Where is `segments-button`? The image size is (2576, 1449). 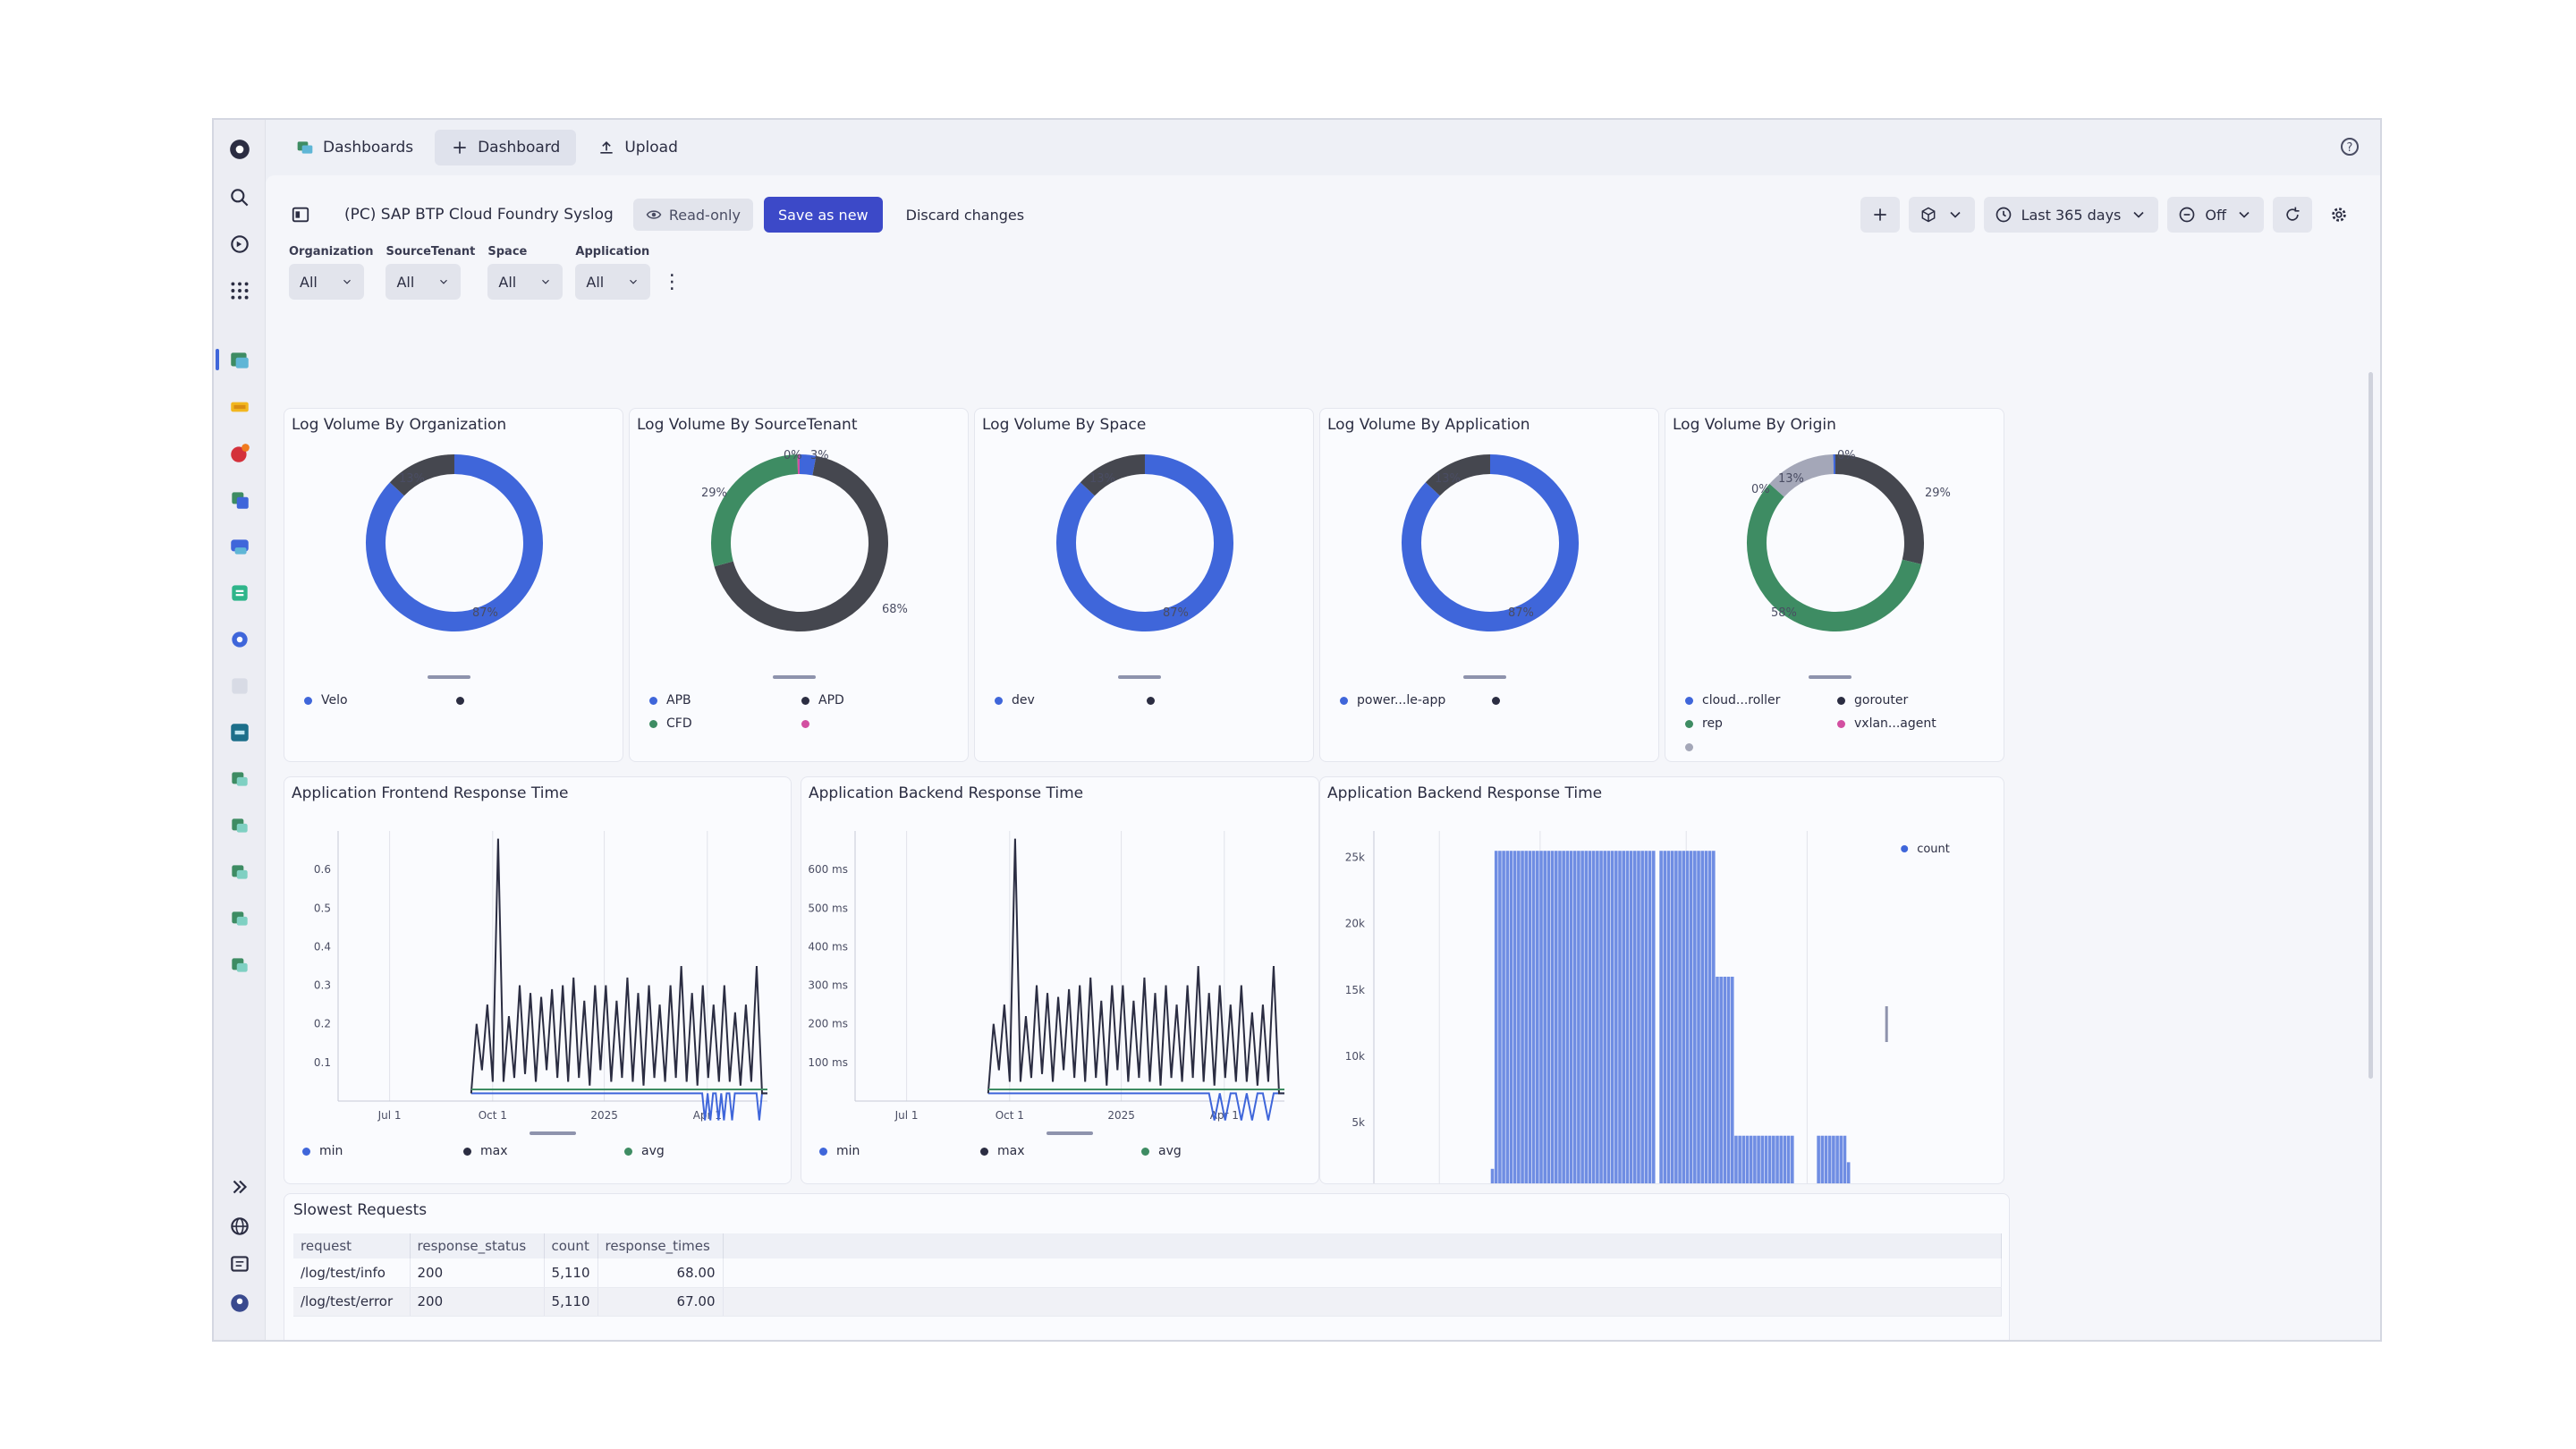 segments-button is located at coordinates (1941, 215).